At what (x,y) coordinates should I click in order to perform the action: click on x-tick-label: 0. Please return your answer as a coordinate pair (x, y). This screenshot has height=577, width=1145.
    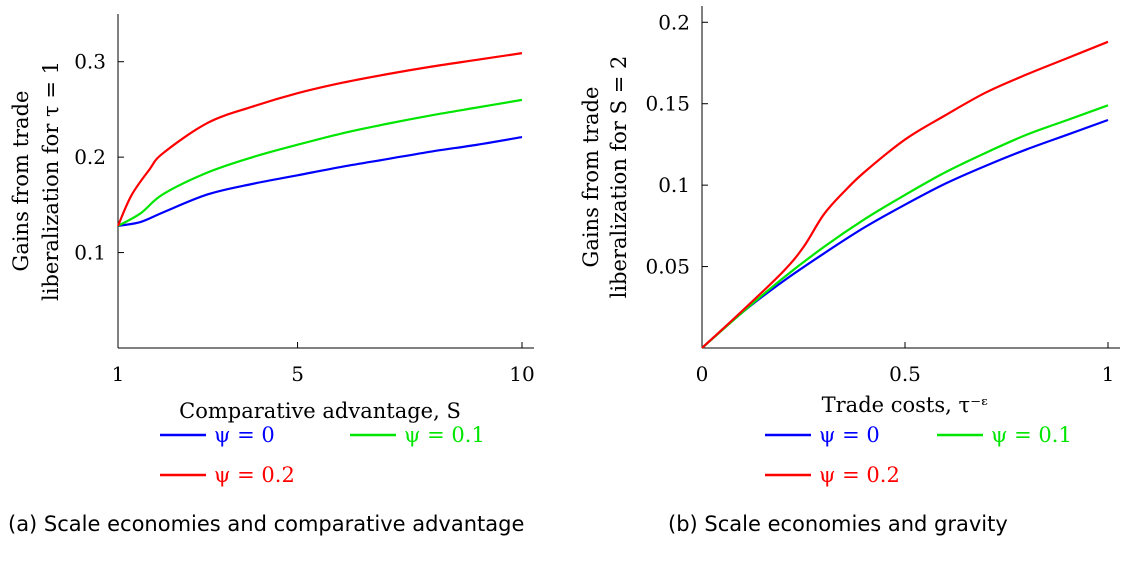
    Looking at the image, I should click on (702, 374).